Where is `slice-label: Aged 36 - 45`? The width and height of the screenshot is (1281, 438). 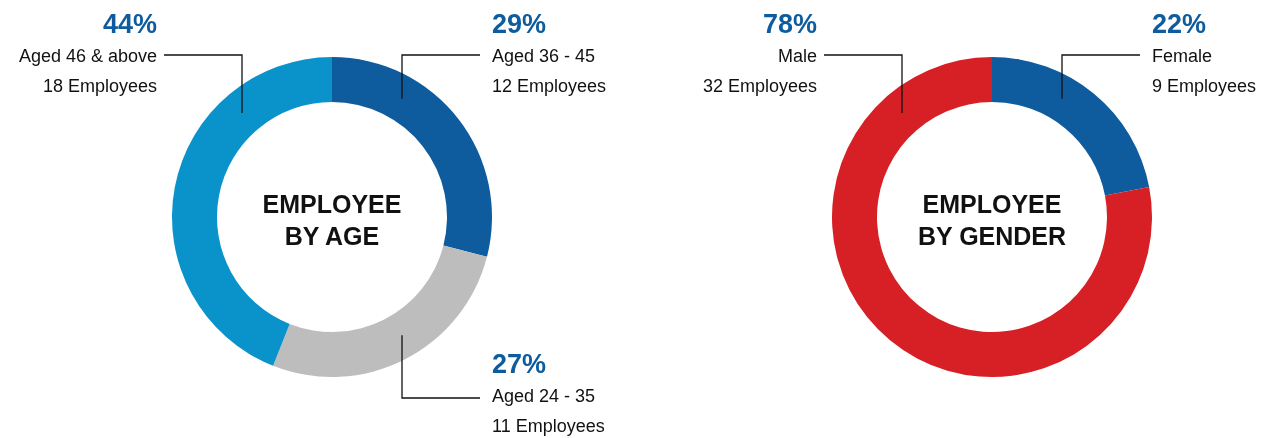
slice-label: Aged 36 - 45 is located at coordinates (544, 56).